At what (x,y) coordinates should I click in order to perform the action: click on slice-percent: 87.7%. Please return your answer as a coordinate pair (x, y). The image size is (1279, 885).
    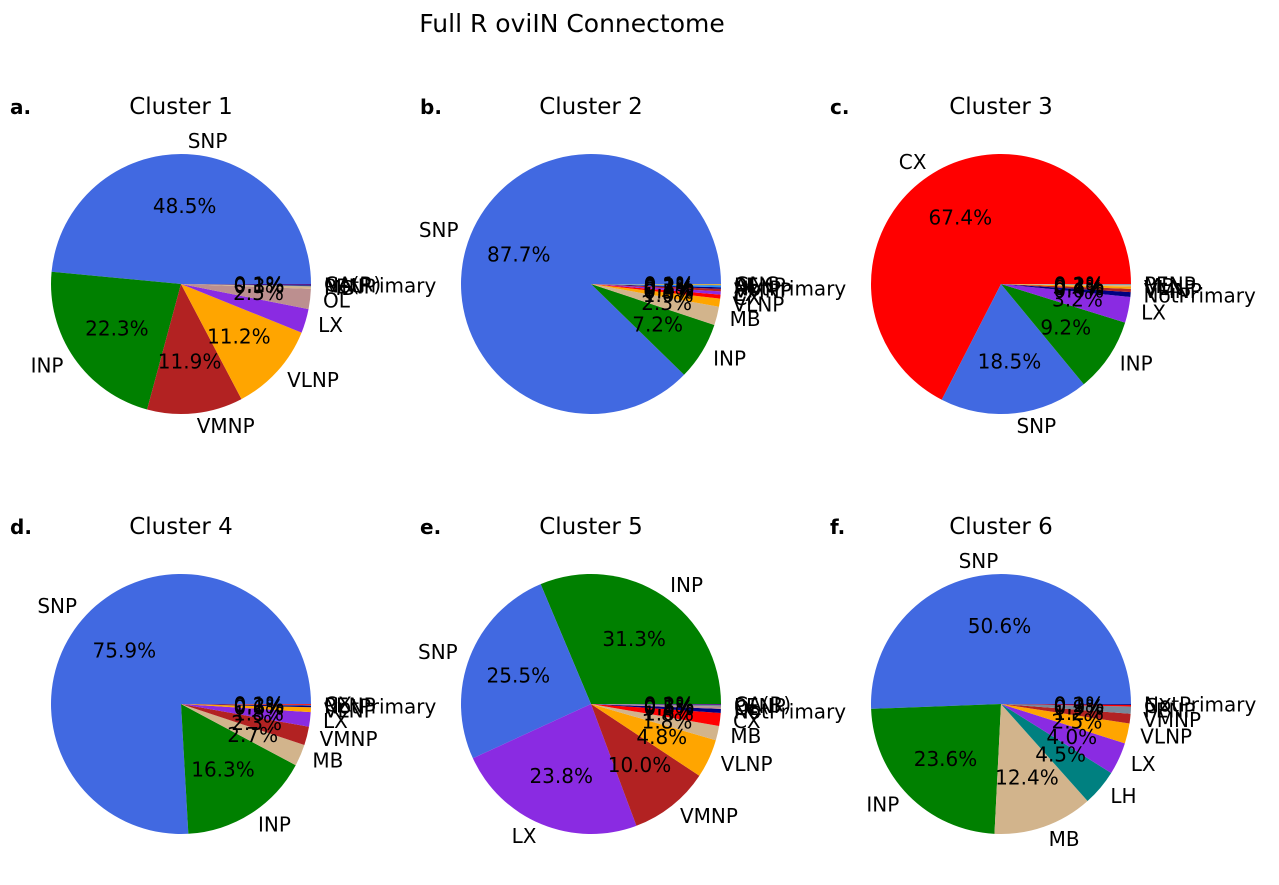
    Looking at the image, I should click on (519, 255).